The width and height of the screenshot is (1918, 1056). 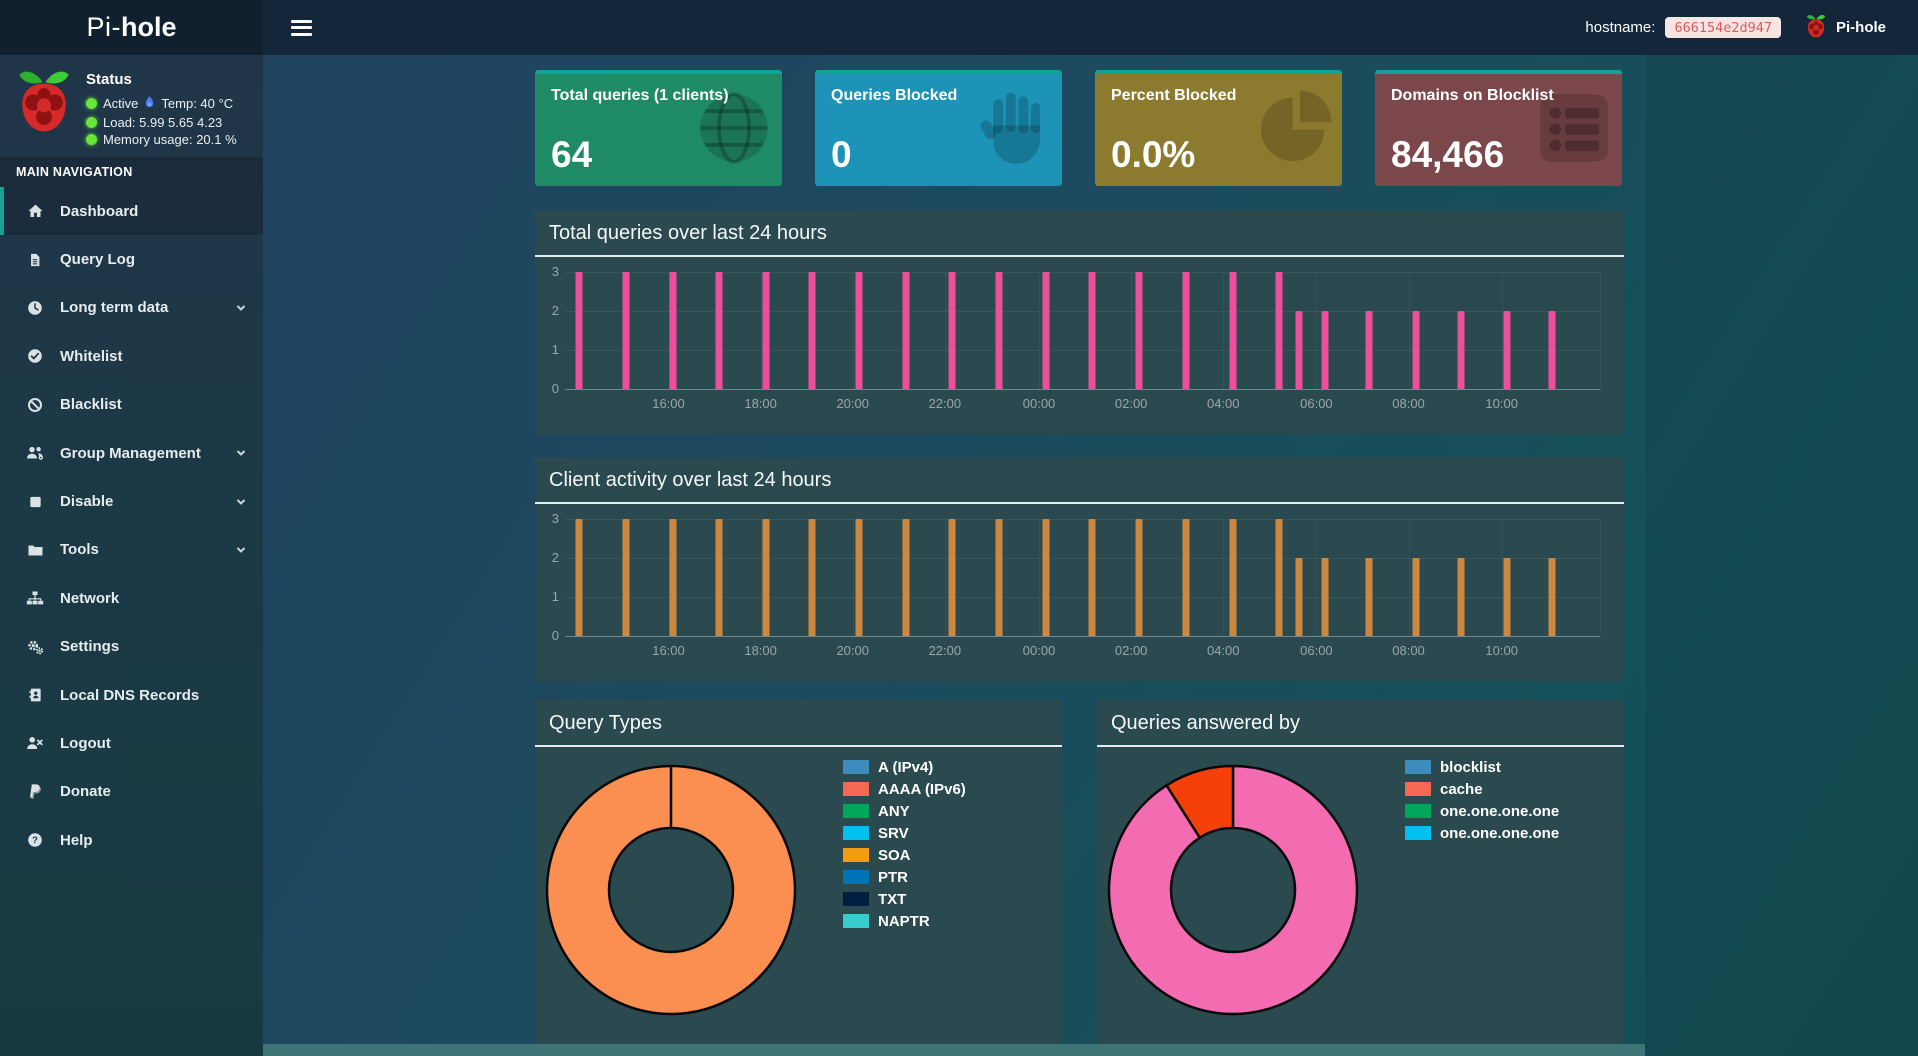 What do you see at coordinates (98, 260) in the screenshot?
I see `sidebar-item-label: Query Log` at bounding box center [98, 260].